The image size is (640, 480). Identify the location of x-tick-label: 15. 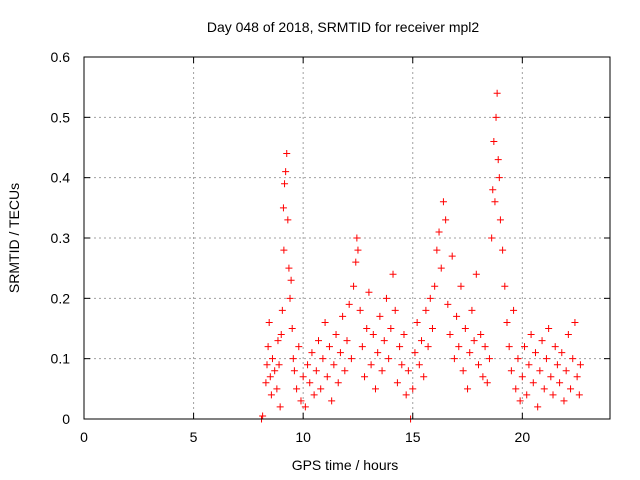
(413, 437).